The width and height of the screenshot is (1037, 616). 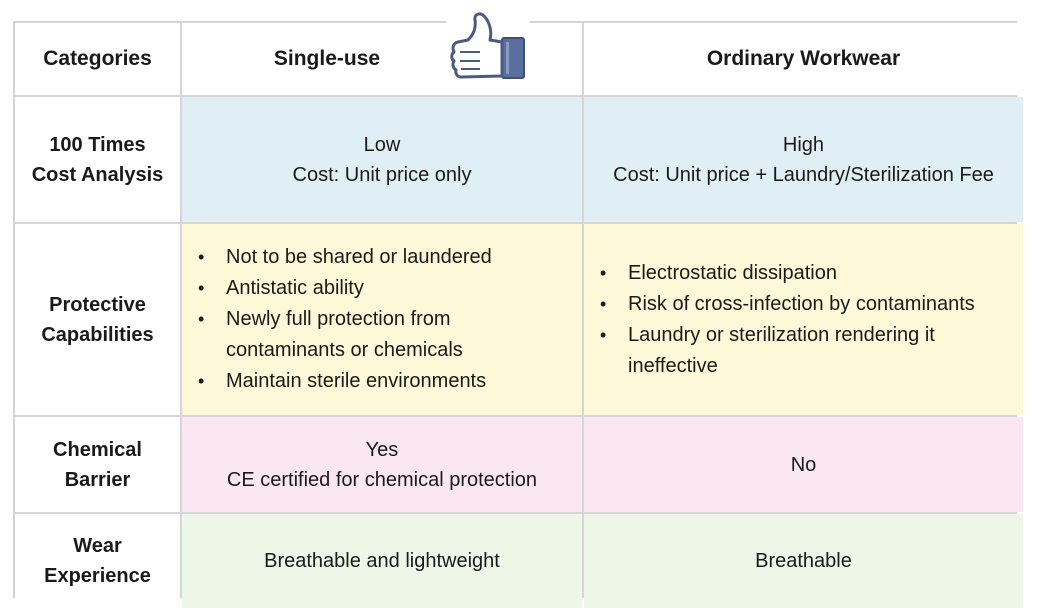 I want to click on cell-text: No, so click(x=803, y=464).